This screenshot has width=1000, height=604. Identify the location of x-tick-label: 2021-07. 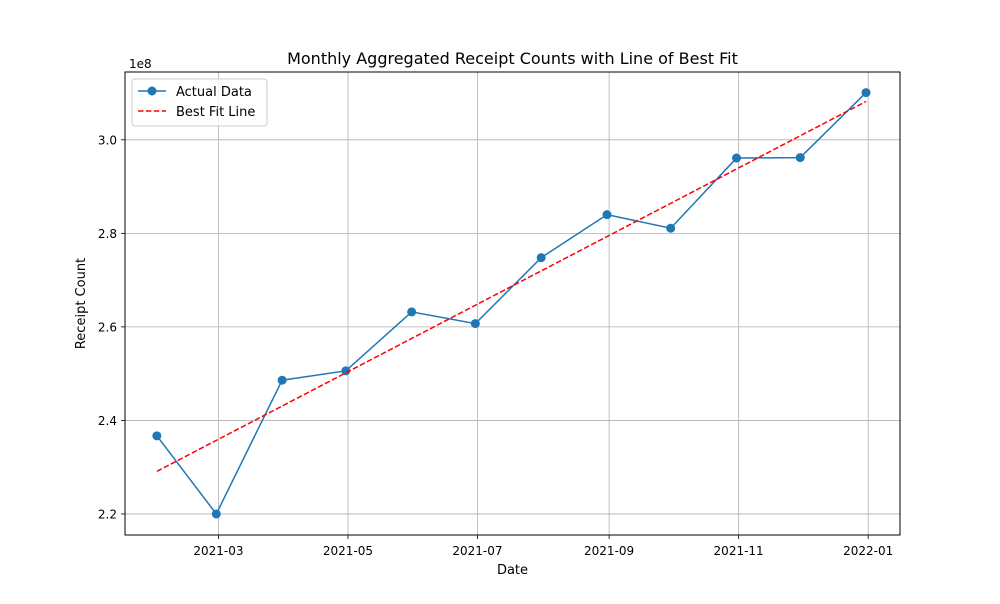
(477, 551).